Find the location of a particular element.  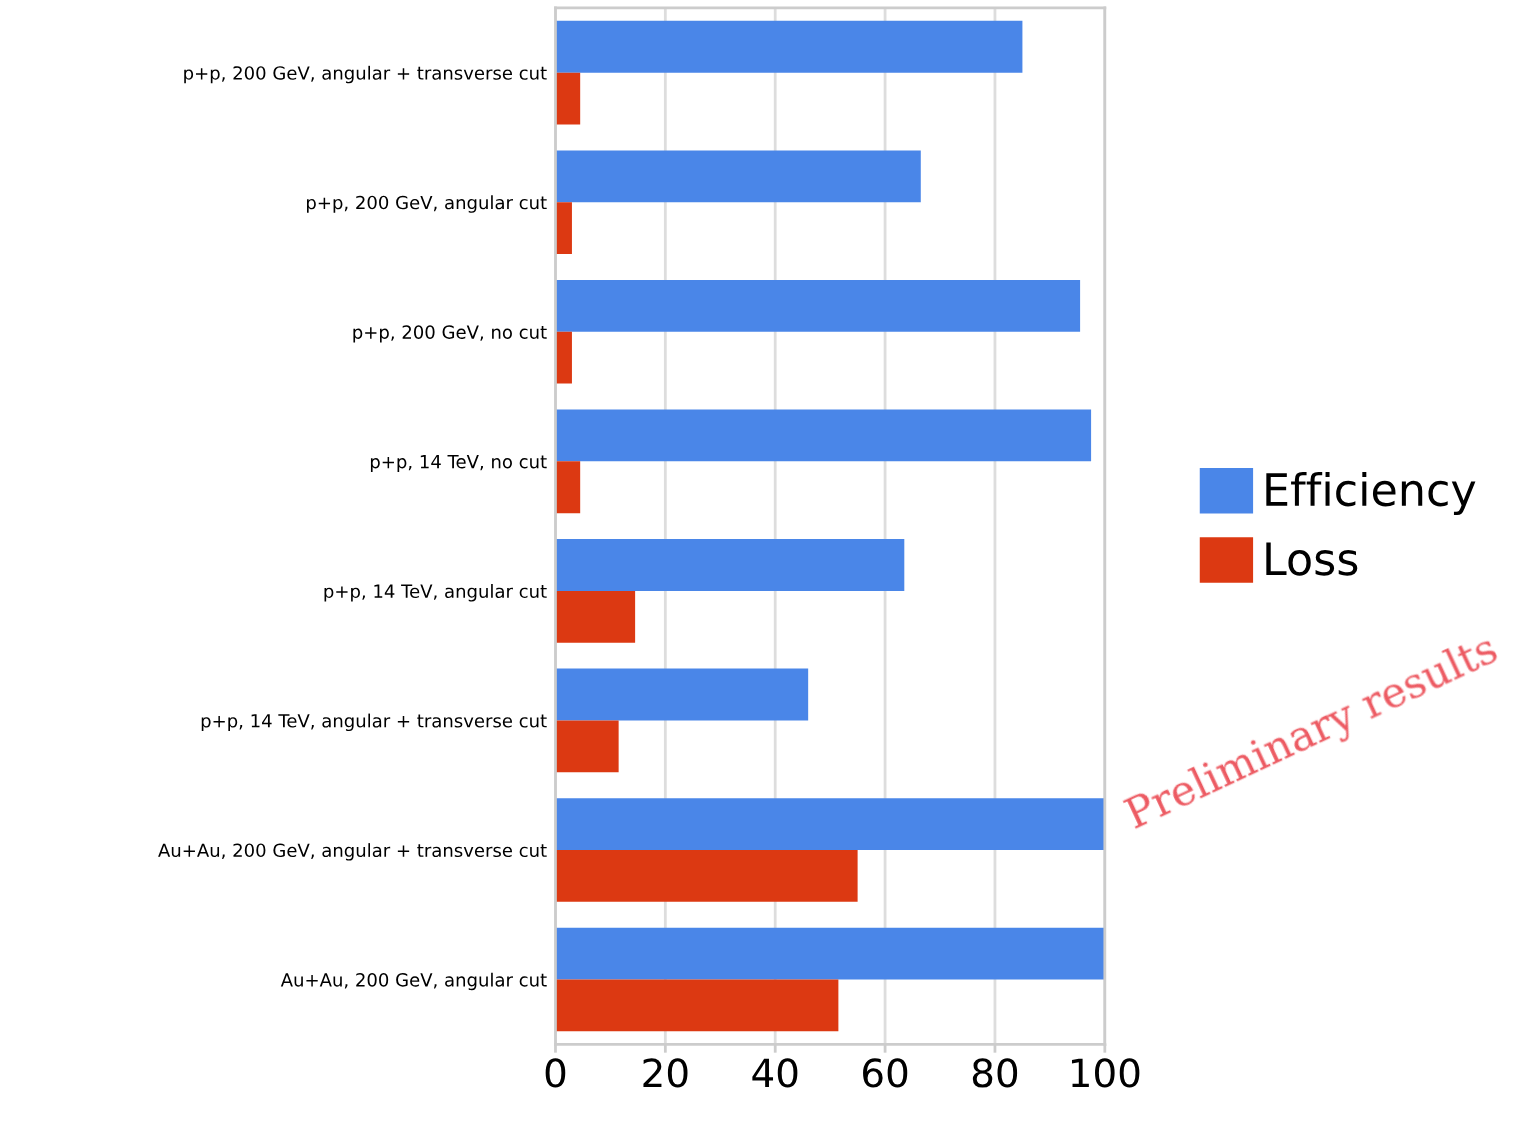

y-tick-label: p+p, 200 GeV, no cut is located at coordinates (450, 334).